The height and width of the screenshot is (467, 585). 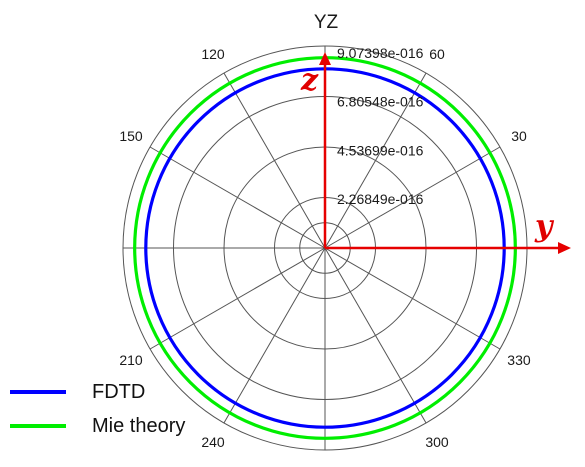 I want to click on angle-tick-label: 240, so click(x=213, y=442).